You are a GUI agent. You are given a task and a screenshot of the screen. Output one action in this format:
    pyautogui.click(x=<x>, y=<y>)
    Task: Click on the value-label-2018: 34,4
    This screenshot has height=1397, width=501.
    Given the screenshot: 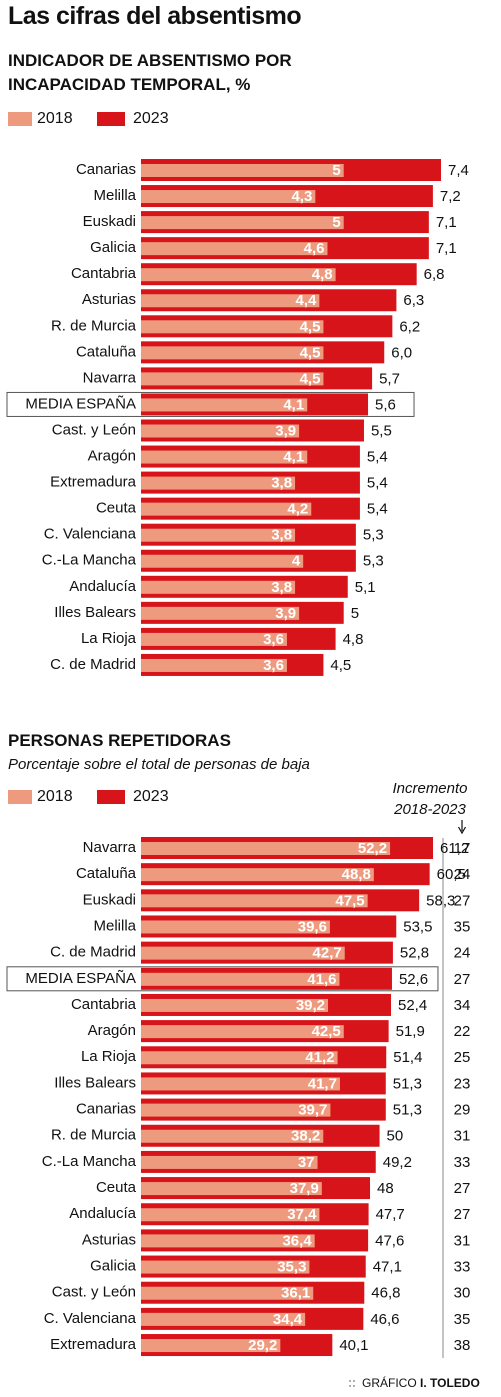 What is the action you would take?
    pyautogui.click(x=288, y=1319)
    